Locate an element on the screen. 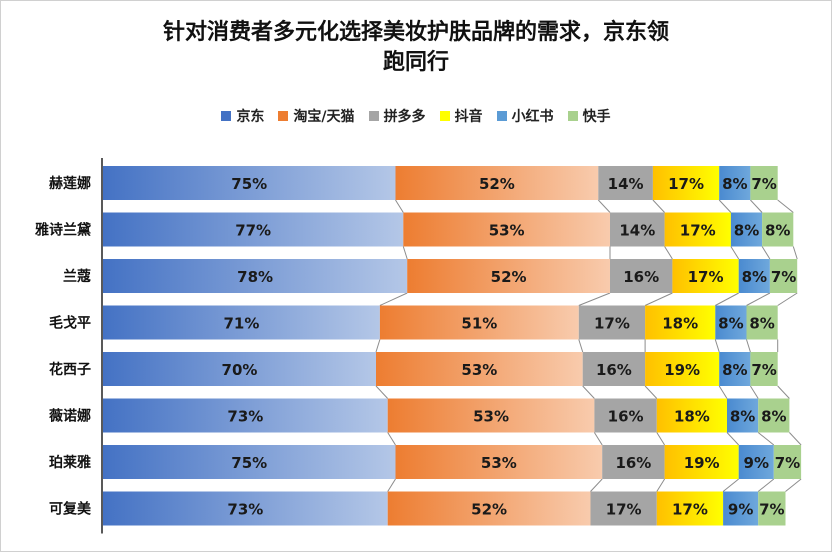 Image resolution: width=832 pixels, height=552 pixels. legend-item-jd: 京东 is located at coordinates (242, 116).